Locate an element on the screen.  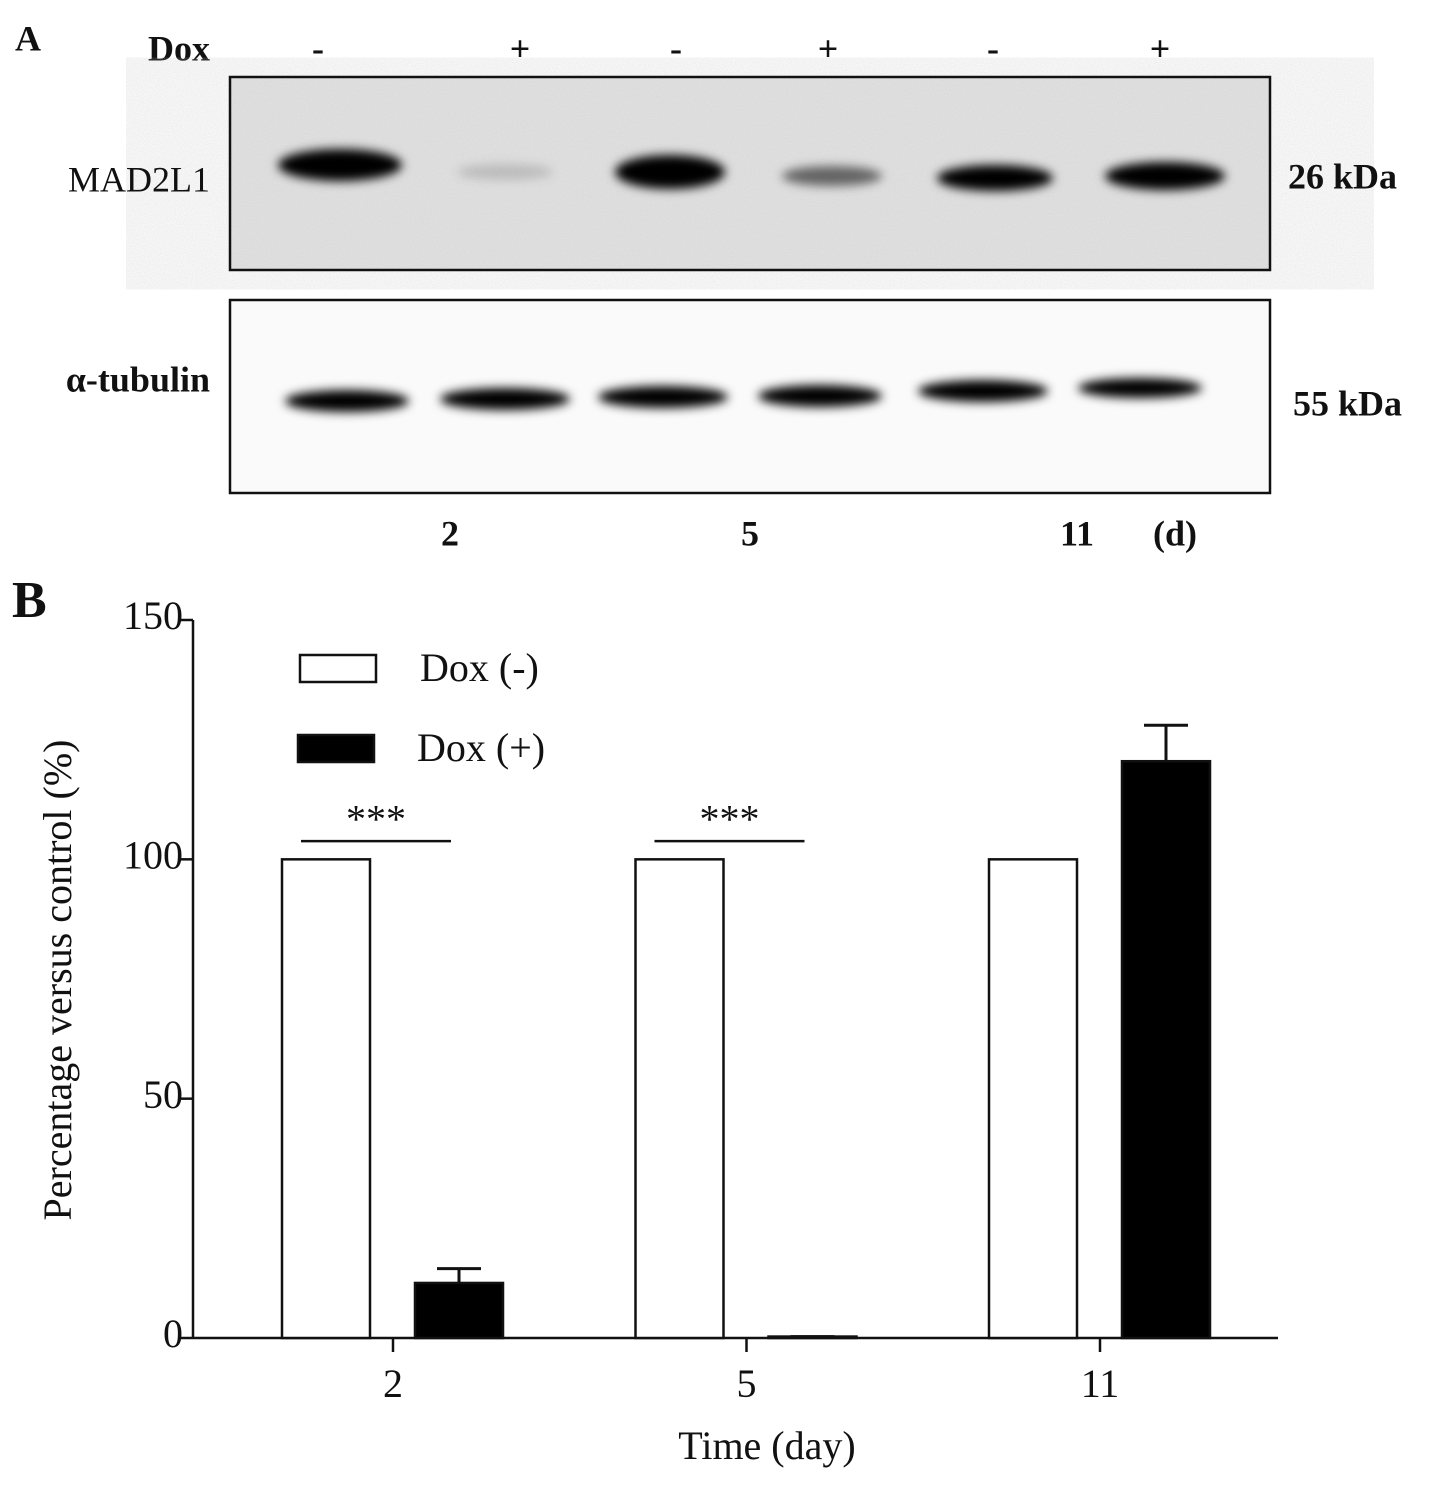
day-label: 2 is located at coordinates (450, 533).